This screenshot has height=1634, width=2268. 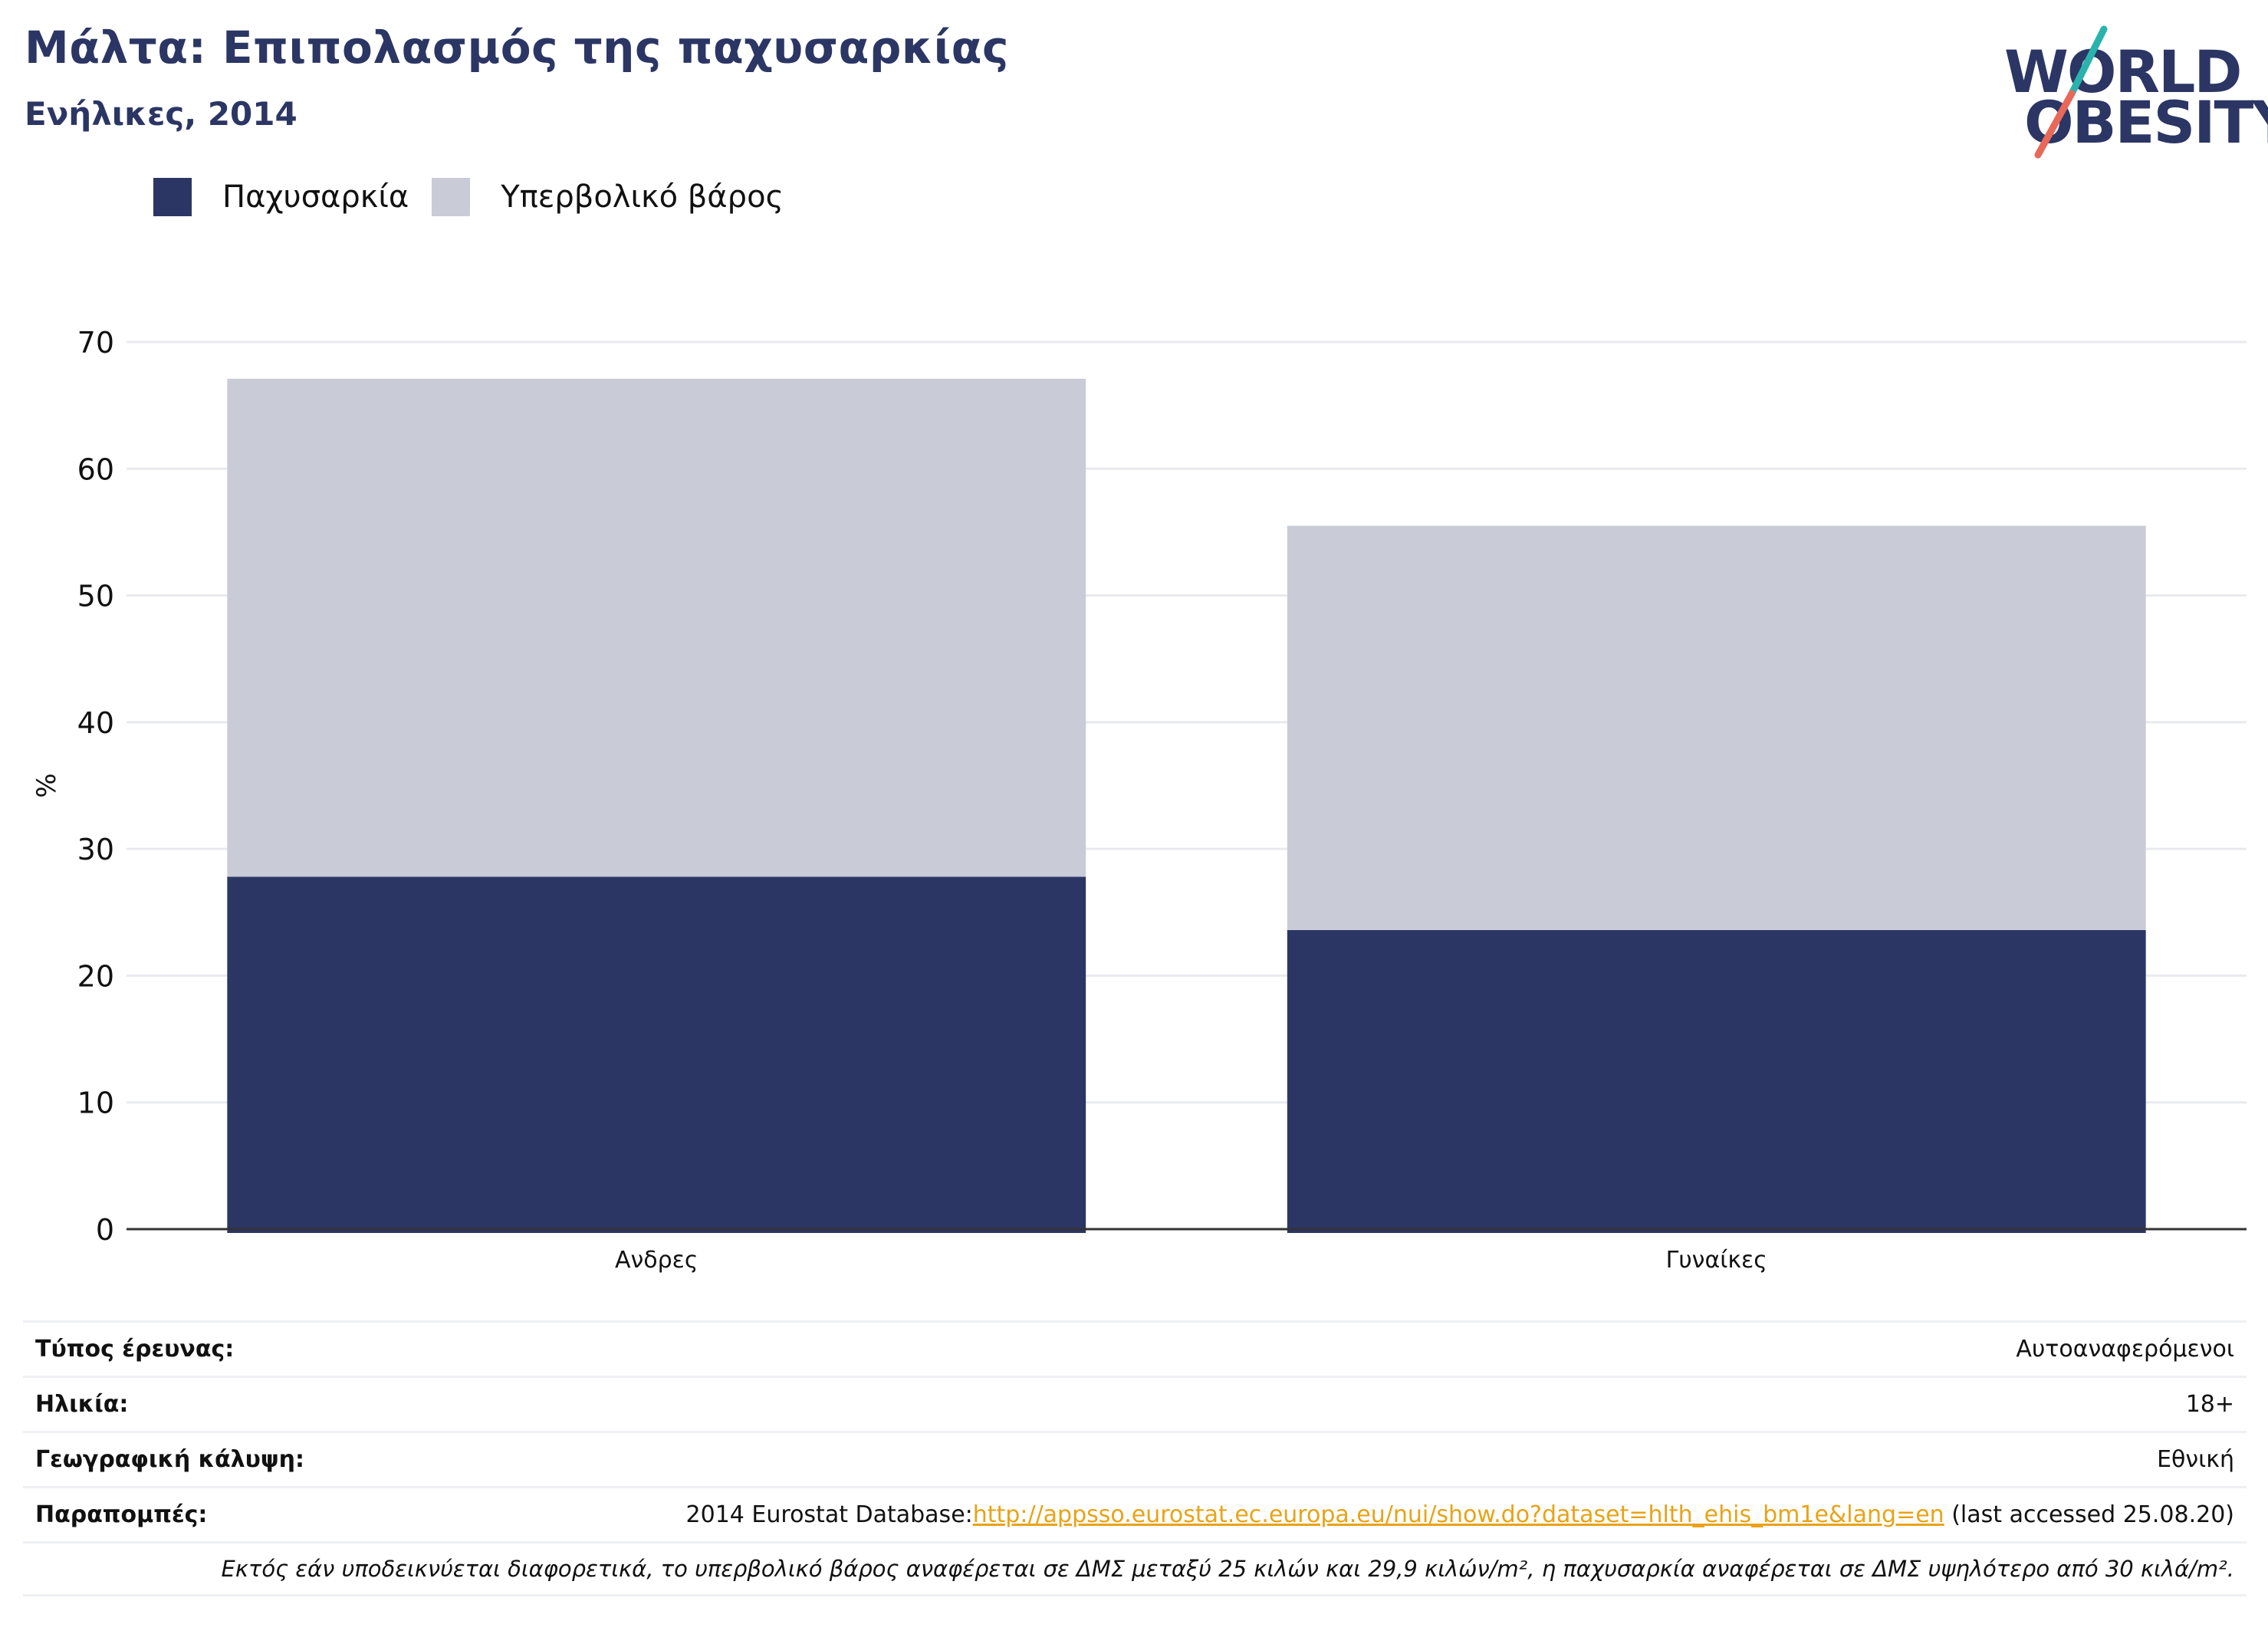 I want to click on bar-overweight-men, so click(x=656, y=628).